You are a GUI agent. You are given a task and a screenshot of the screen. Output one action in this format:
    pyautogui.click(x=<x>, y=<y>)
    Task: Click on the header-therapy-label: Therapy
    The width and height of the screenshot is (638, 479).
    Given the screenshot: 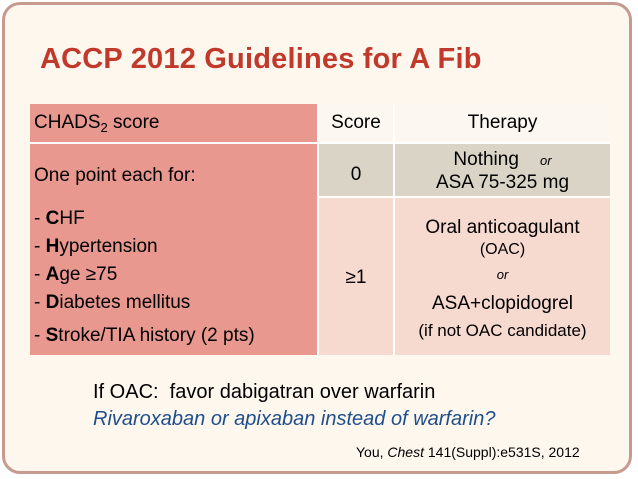 What is the action you would take?
    pyautogui.click(x=502, y=122)
    